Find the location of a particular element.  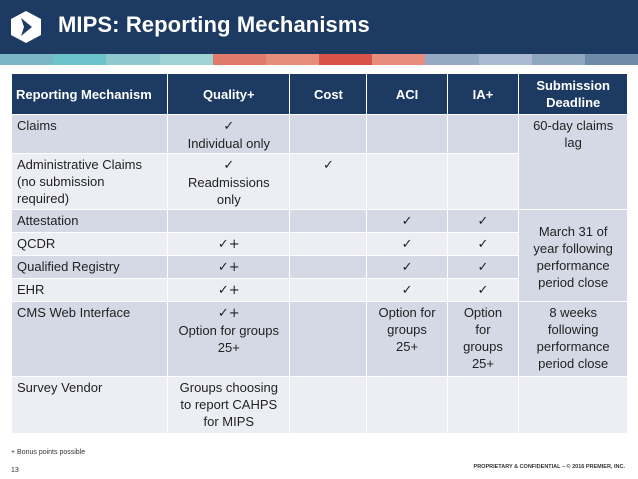

table-row: QCDR ✓+ ✓ ✓ is located at coordinates (319, 244).